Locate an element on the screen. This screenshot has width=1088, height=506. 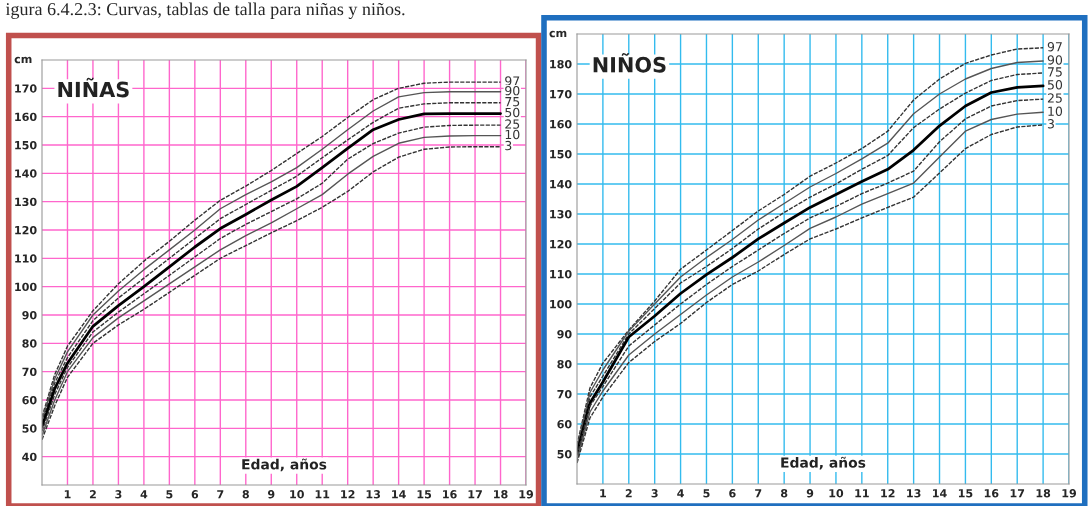
text: NIÑOS is located at coordinates (629, 63).